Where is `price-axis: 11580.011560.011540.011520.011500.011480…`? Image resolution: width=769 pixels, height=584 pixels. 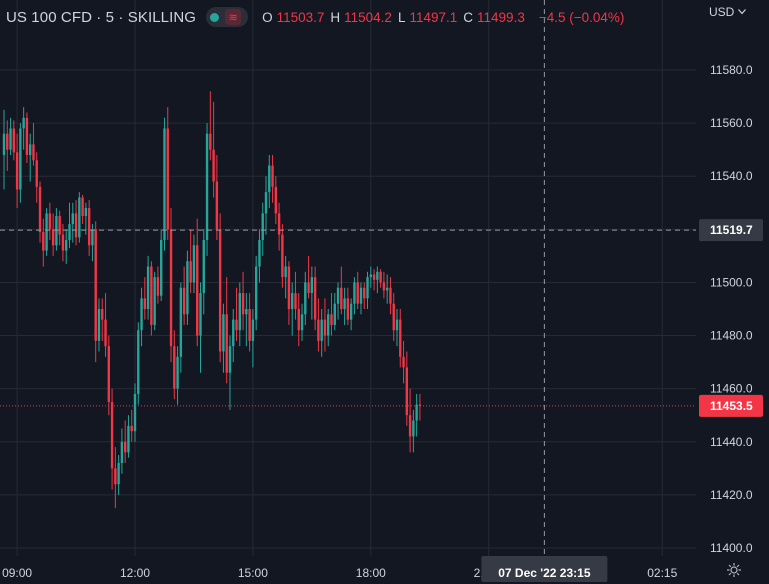 price-axis: 11580.011560.011540.011520.011500.011480… is located at coordinates (731, 309).